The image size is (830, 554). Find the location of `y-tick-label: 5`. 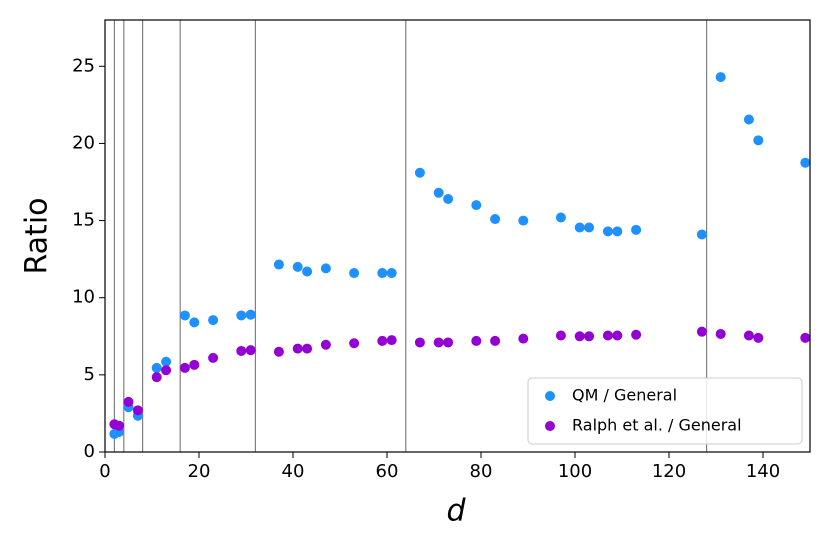

y-tick-label: 5 is located at coordinates (89, 374).